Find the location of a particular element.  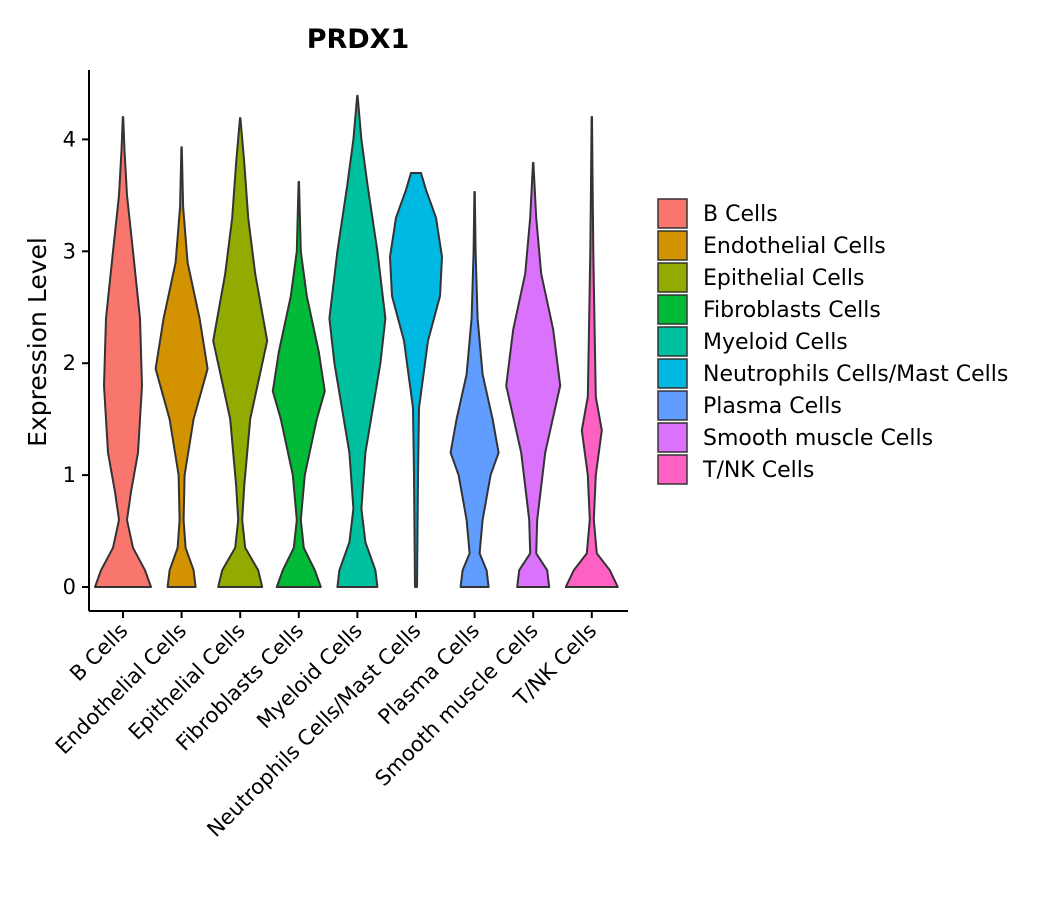

chart-title: PRDX1 is located at coordinates (358, 39).